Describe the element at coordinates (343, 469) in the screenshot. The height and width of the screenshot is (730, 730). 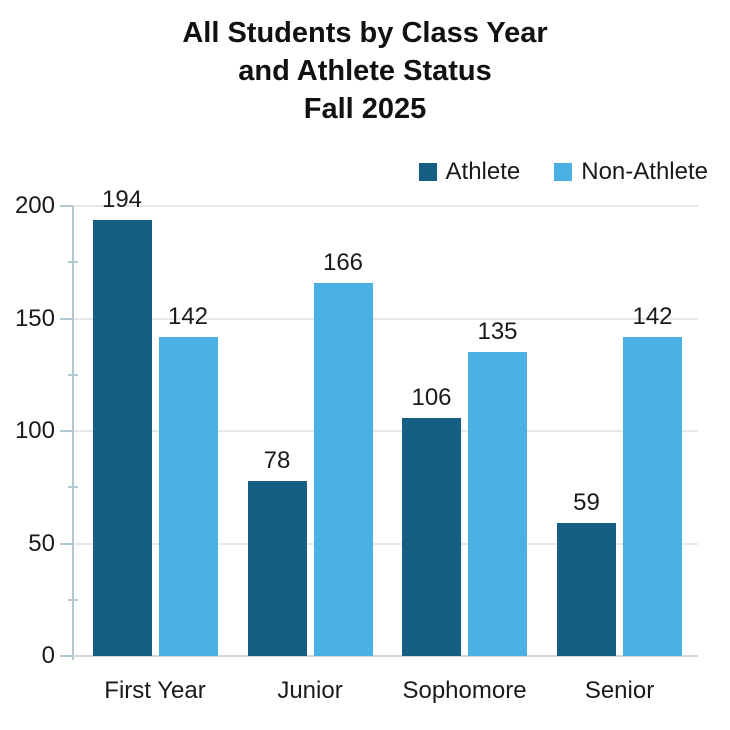
I see `bar-non-athlete-junior` at that location.